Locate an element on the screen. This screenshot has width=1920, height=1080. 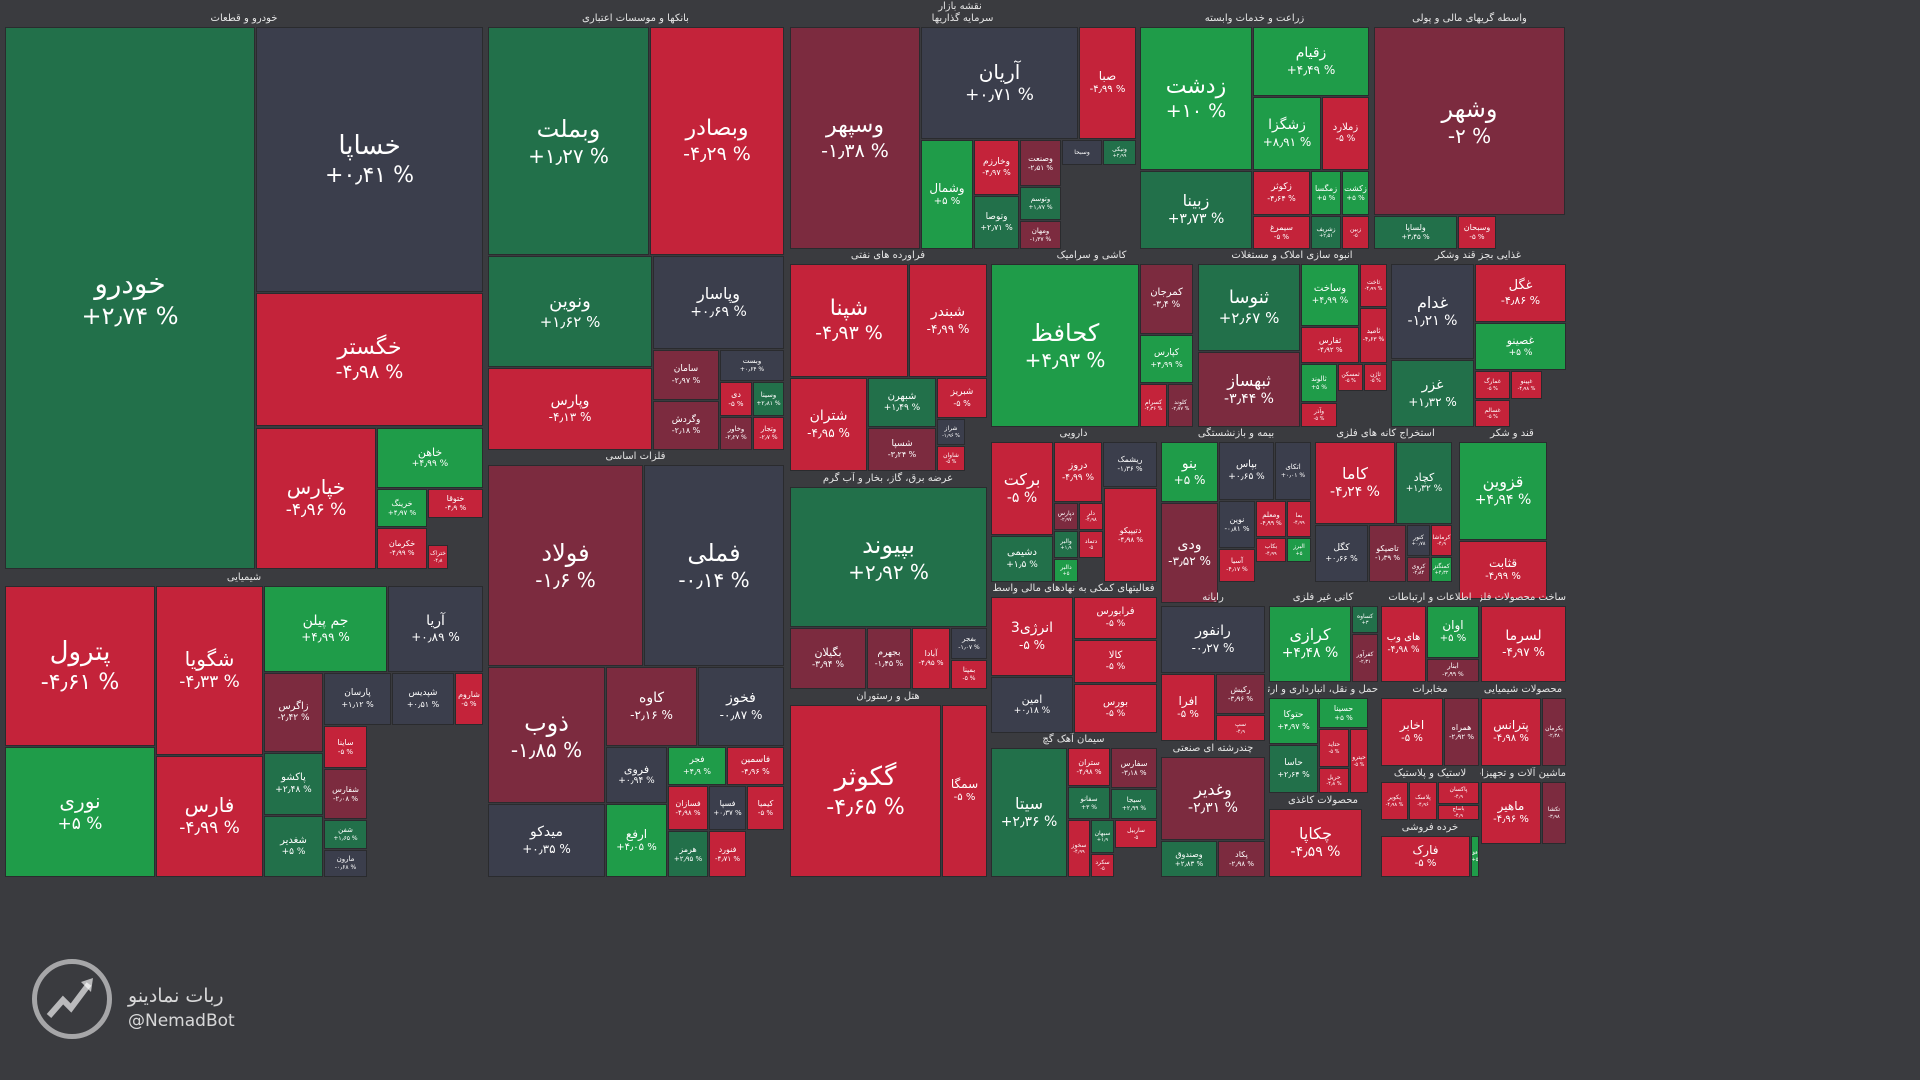
stock-tile: کحافظ +۴٫۹۳ % is located at coordinates (1065, 345).